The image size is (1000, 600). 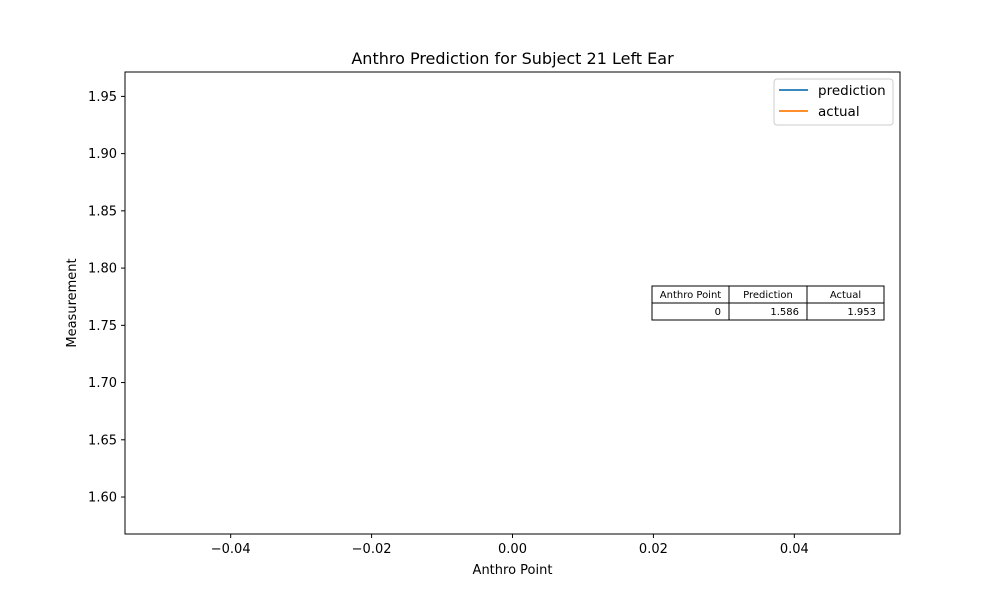 I want to click on x-tick-label: −0.04, so click(x=231, y=549).